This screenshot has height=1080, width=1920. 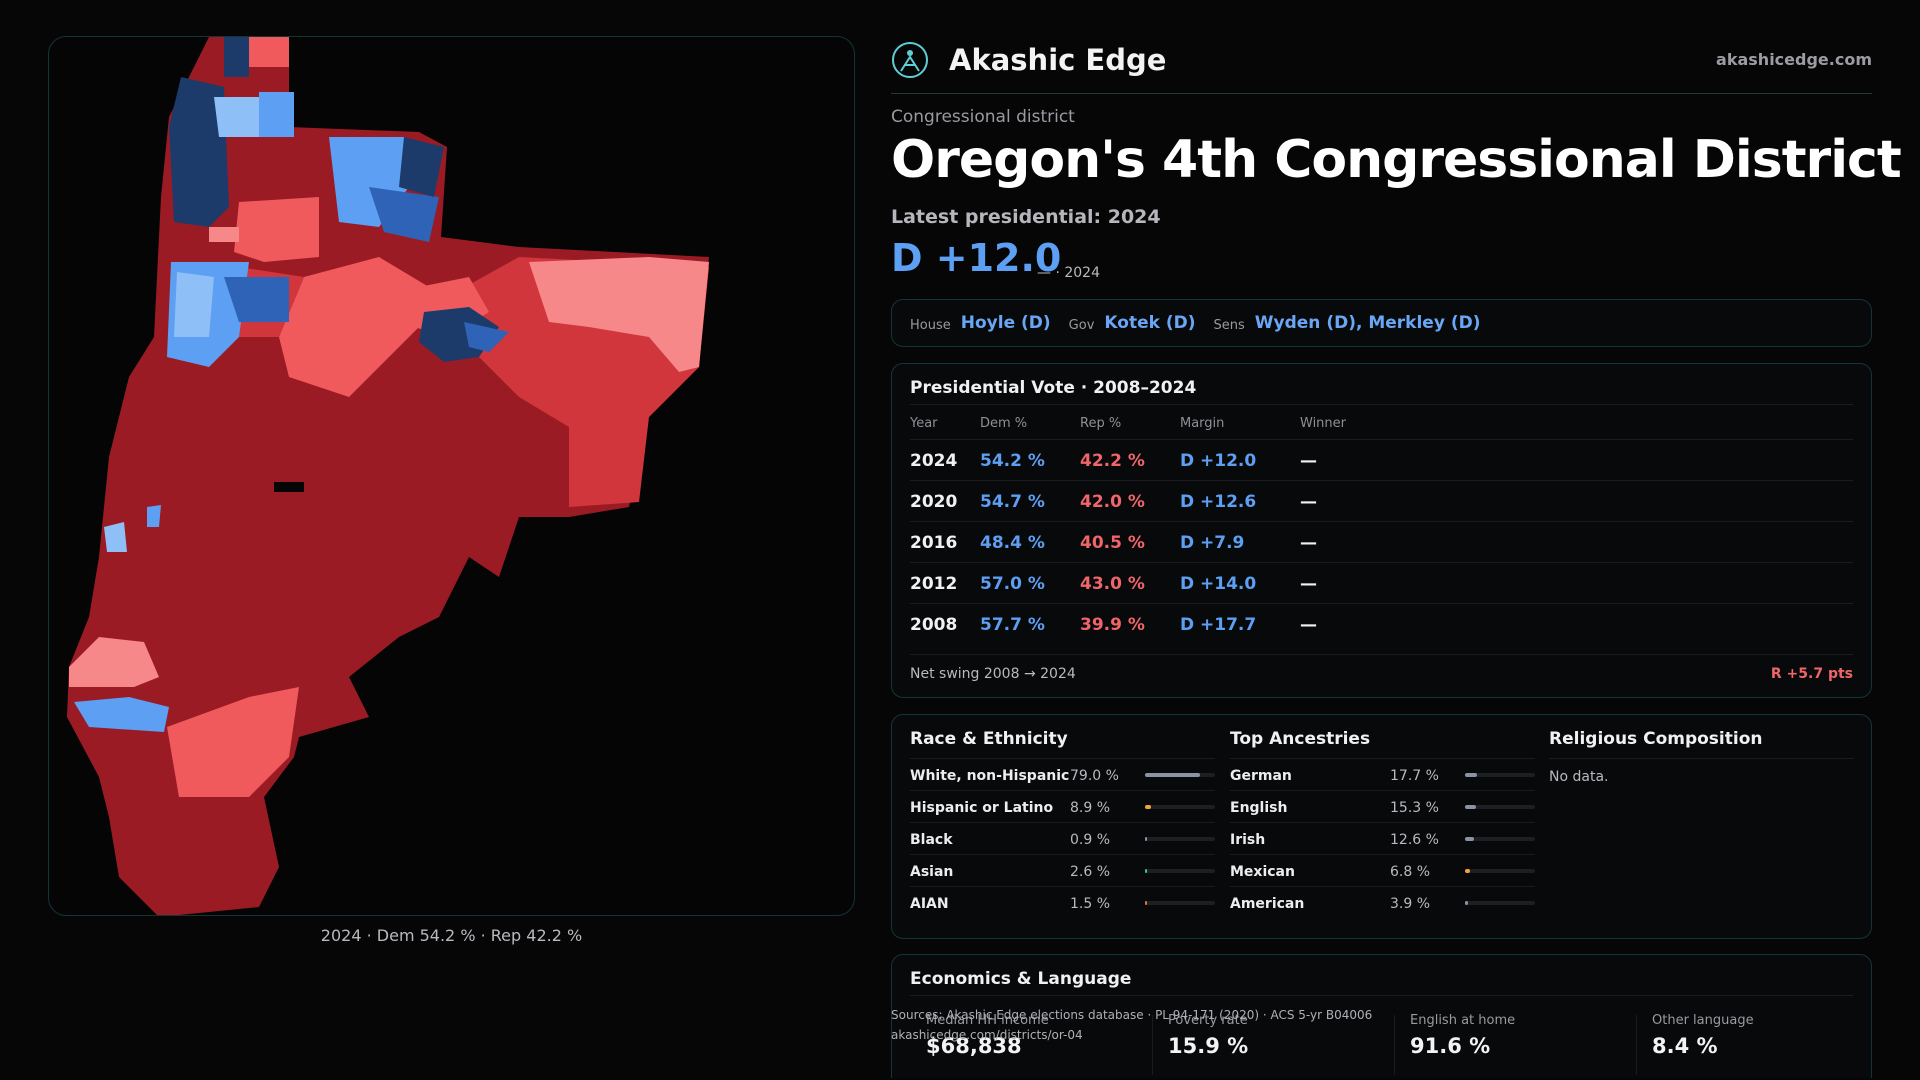 I want to click on house-rep-link: Hoyle (D), so click(x=1005, y=323).